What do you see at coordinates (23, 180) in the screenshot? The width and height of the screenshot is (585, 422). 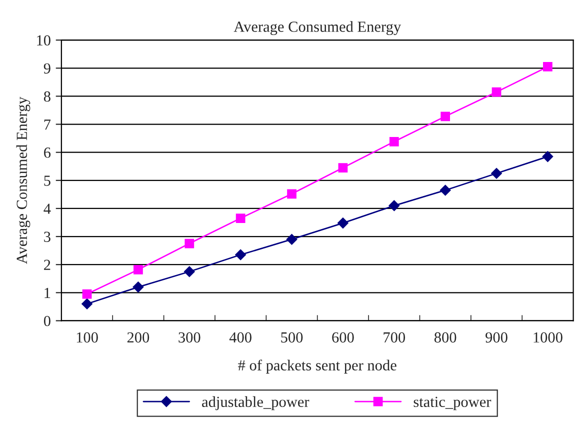 I see `y-axis-title: Average Consumed Energy` at bounding box center [23, 180].